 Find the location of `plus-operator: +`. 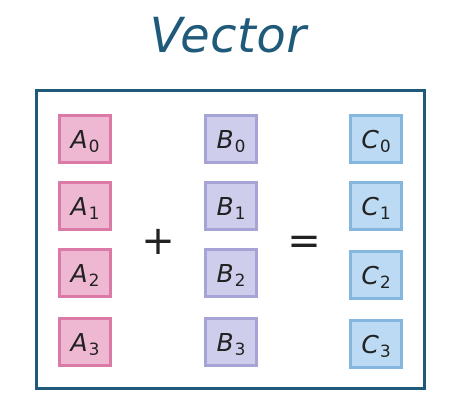

plus-operator: + is located at coordinates (158, 241).